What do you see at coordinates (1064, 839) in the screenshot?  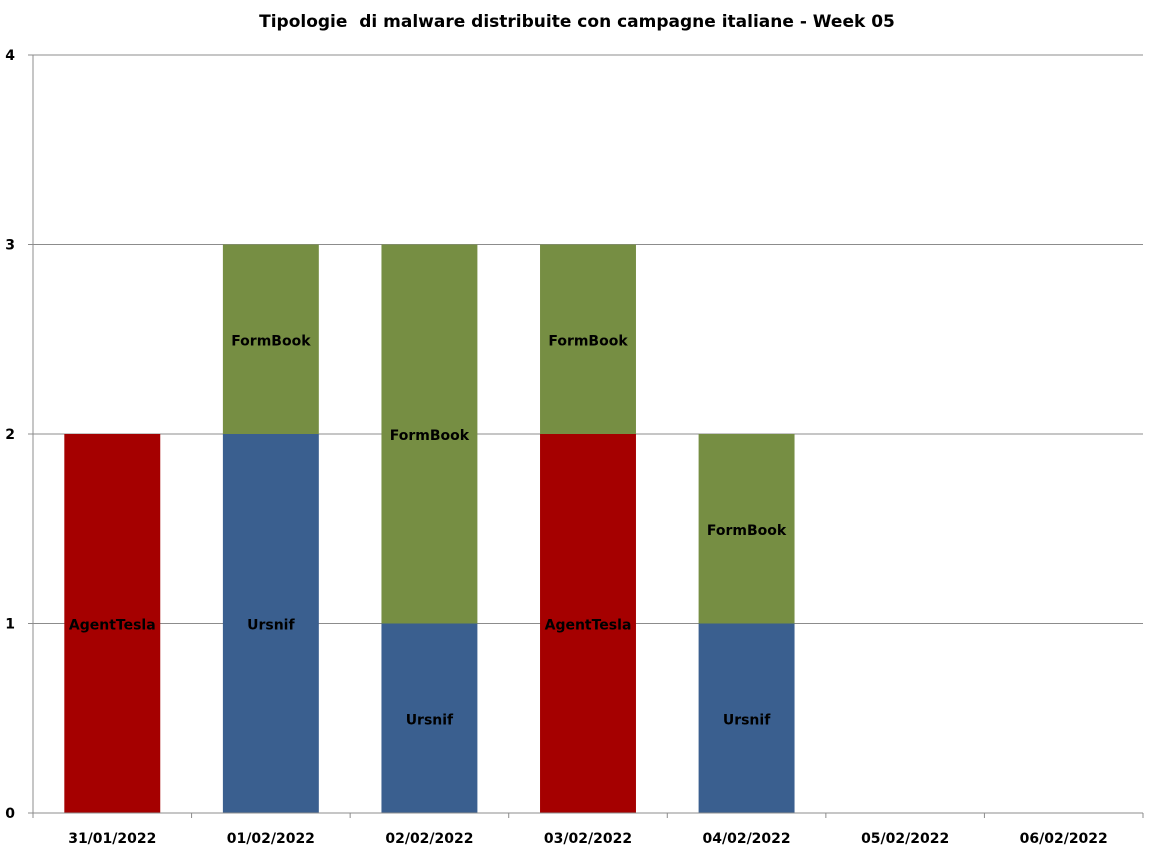 I see `x-tick-label: 06/02/2022` at bounding box center [1064, 839].